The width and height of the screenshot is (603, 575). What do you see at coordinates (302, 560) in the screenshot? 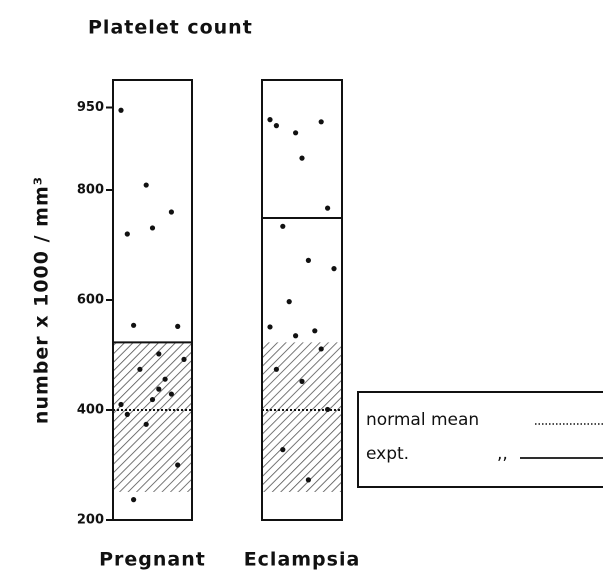
I see `x-tick-label: Eclampsia` at bounding box center [302, 560].